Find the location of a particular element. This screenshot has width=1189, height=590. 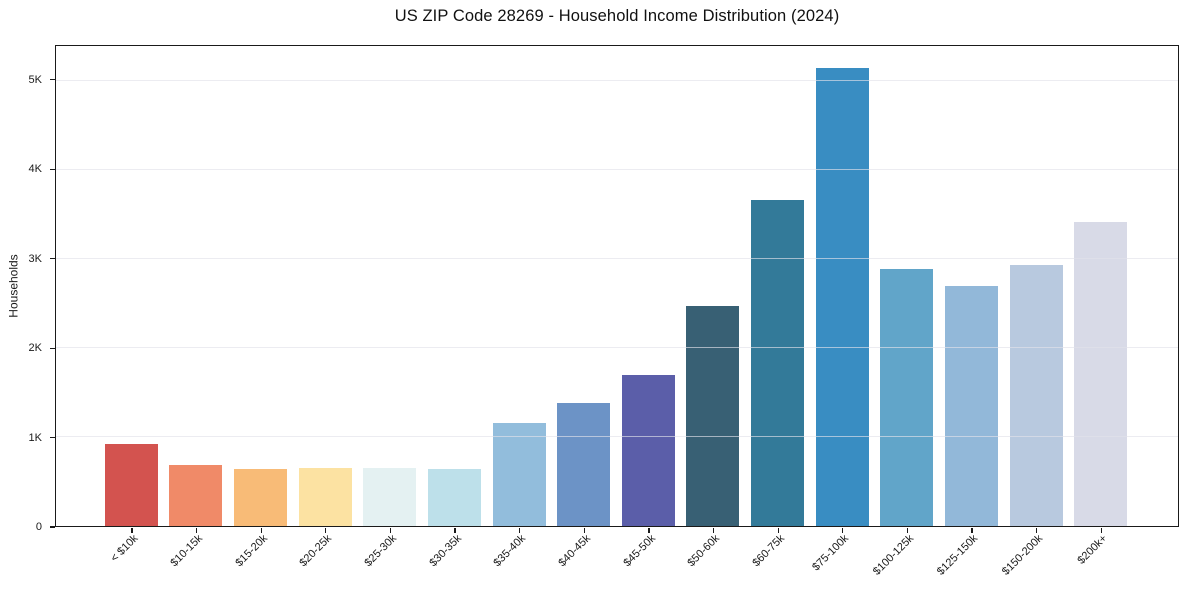

x-tick-label: $200k+ is located at coordinates (1092, 549).